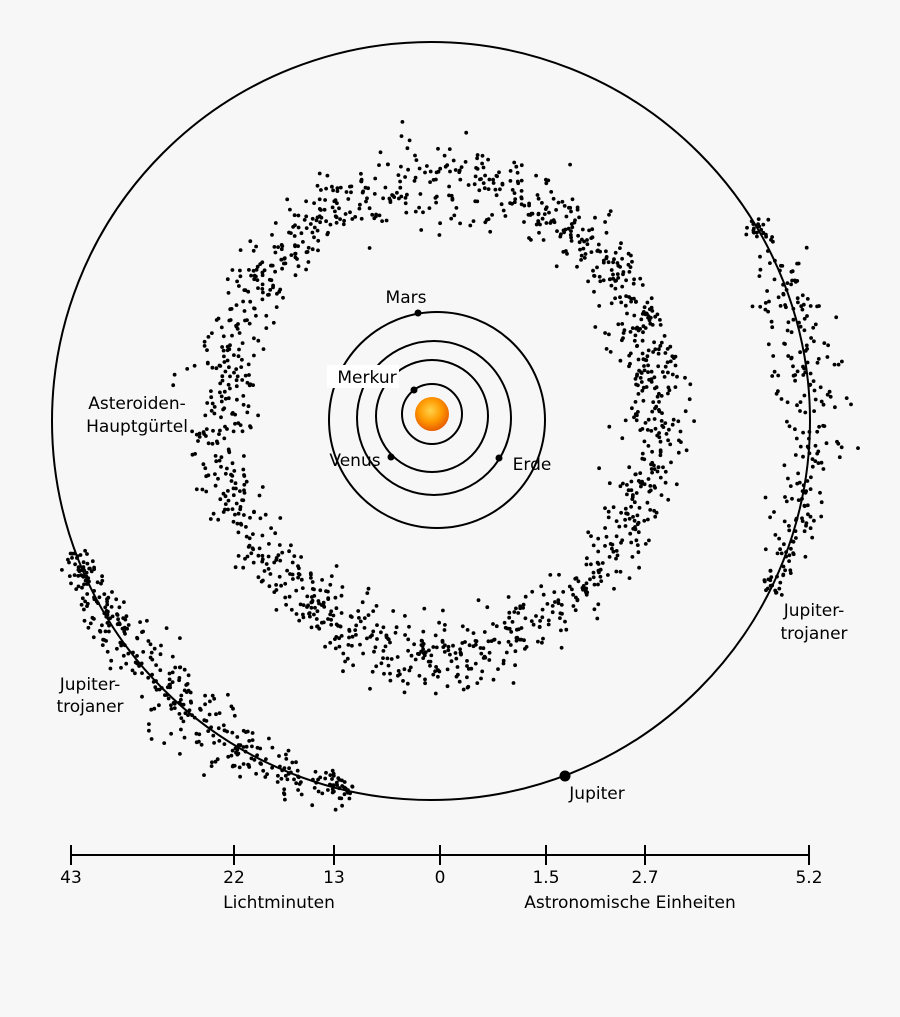 The height and width of the screenshot is (1017, 900). What do you see at coordinates (545, 878) in the screenshot?
I see `scale-tick-label: 1.5` at bounding box center [545, 878].